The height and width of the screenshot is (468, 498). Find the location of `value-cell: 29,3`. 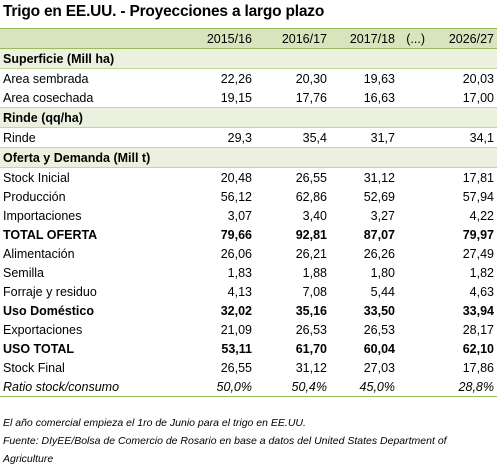

value-cell: 29,3 is located at coordinates (239, 137).